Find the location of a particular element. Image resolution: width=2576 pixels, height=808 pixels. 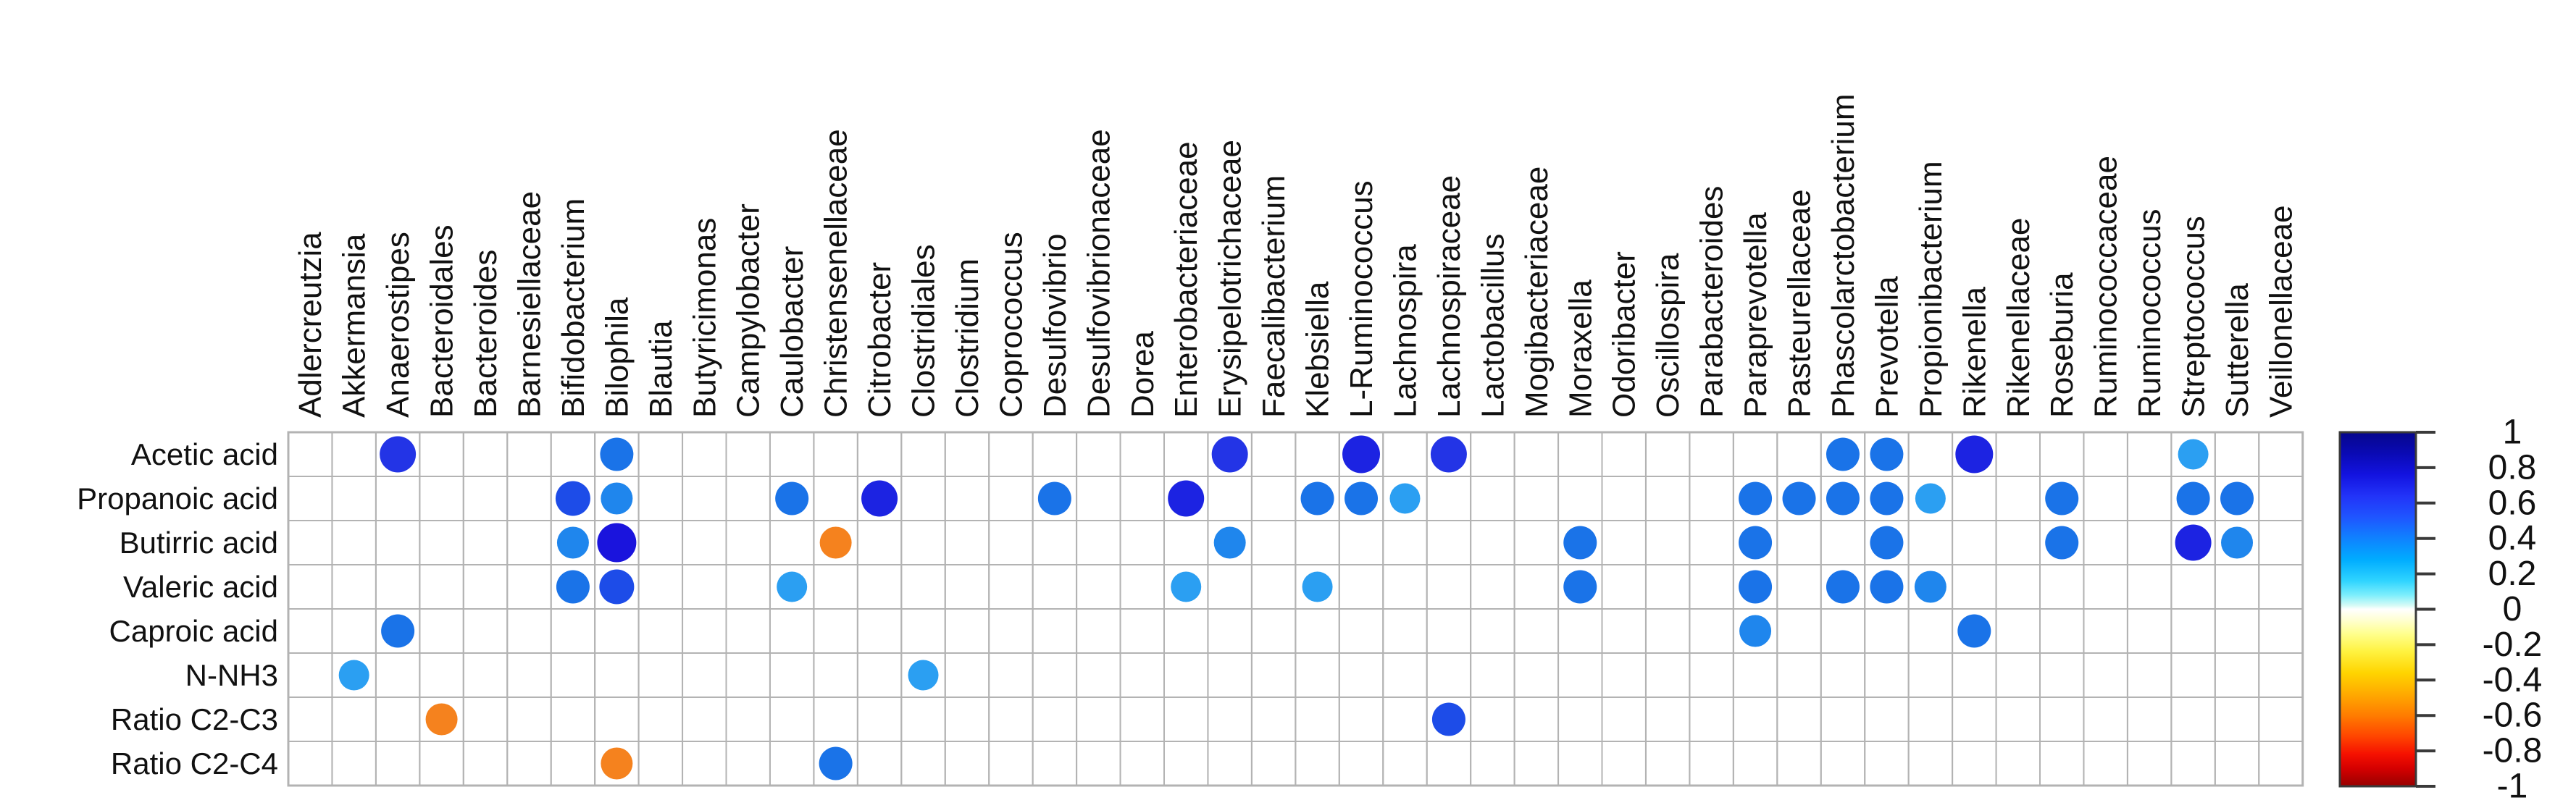

column-label: Mogibacteriaceae is located at coordinates (1537, 292).